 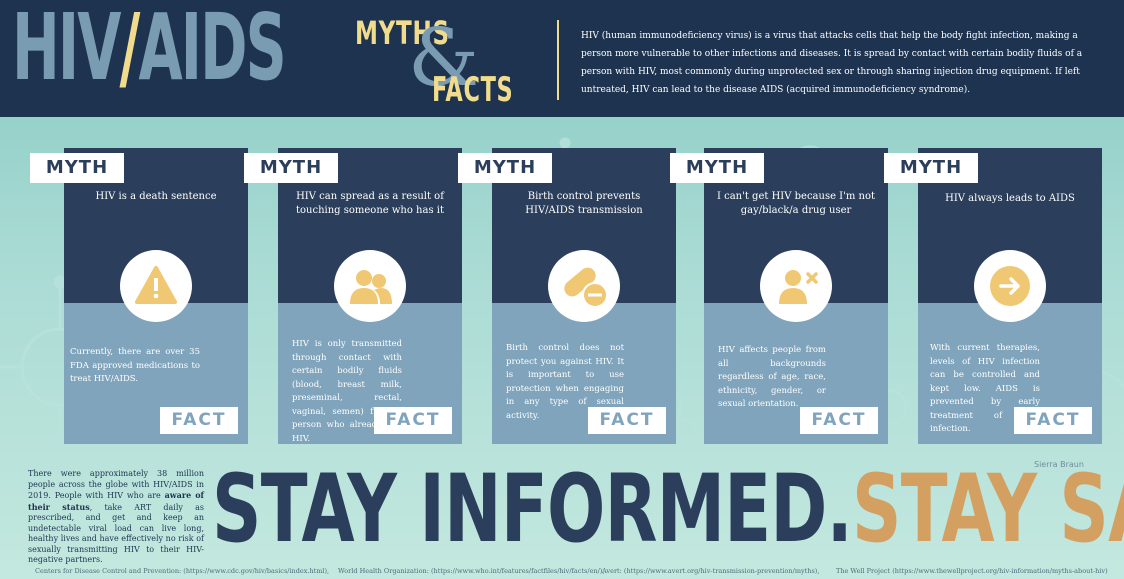 I want to click on slogan: STAY INFORMED.STAY SAFE., so click(x=668, y=510).